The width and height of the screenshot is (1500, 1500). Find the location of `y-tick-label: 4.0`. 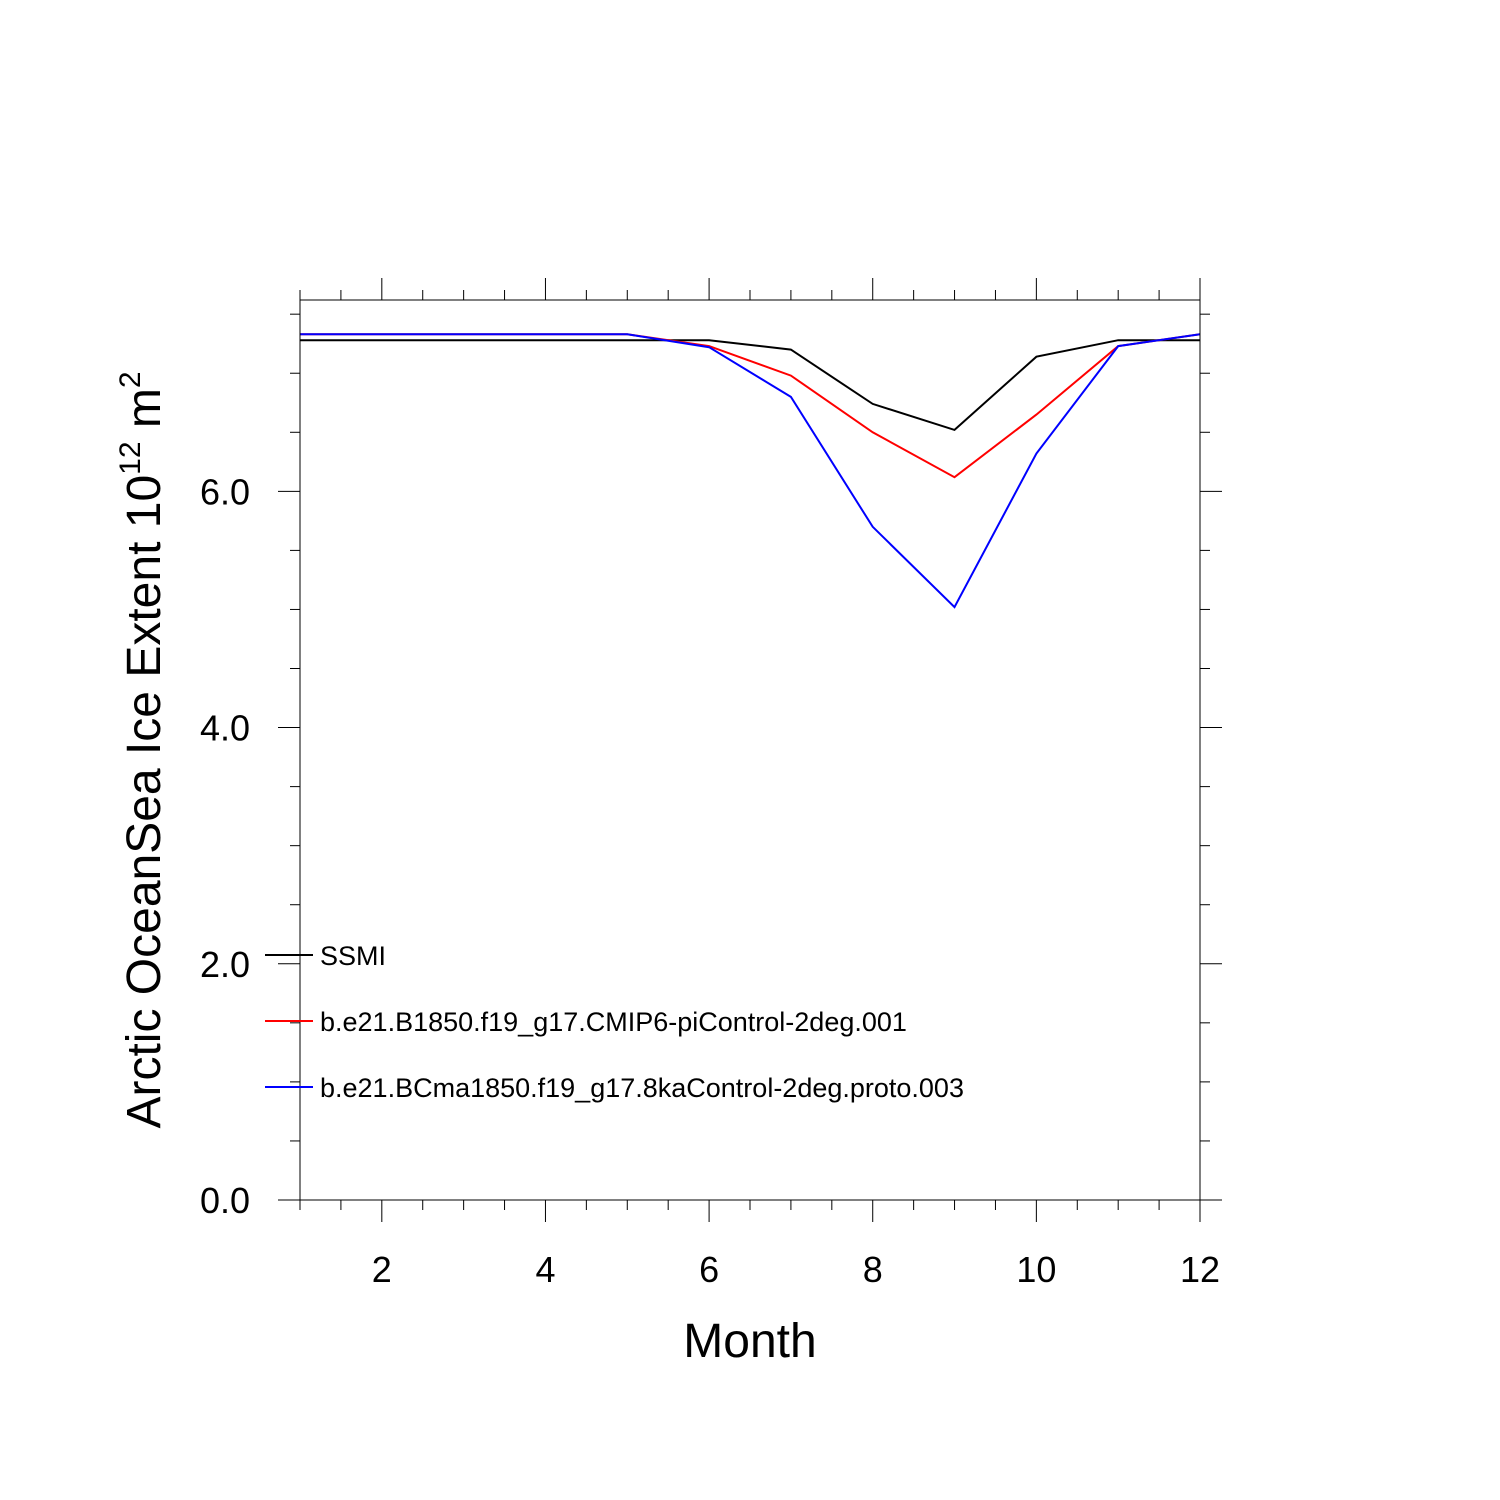

y-tick-label: 4.0 is located at coordinates (225, 728).